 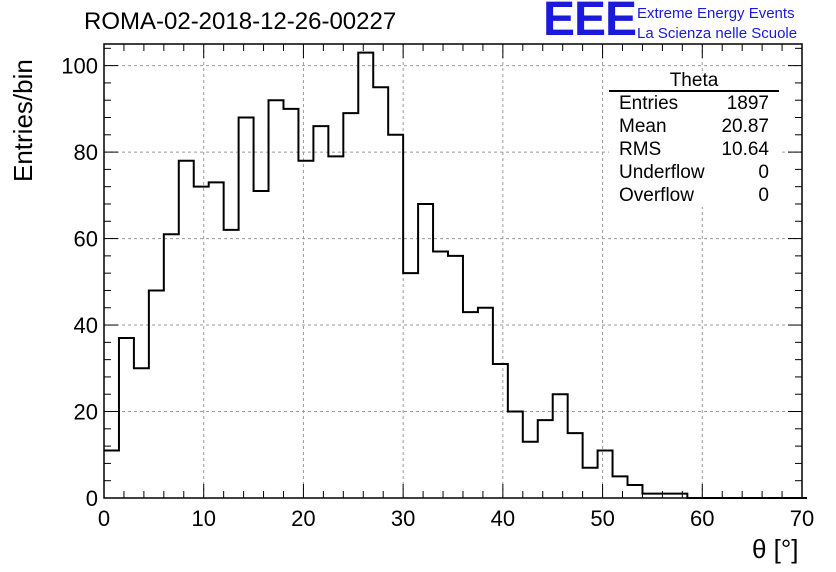 I want to click on stats-row-underflow: Underflow 0, so click(x=694, y=172).